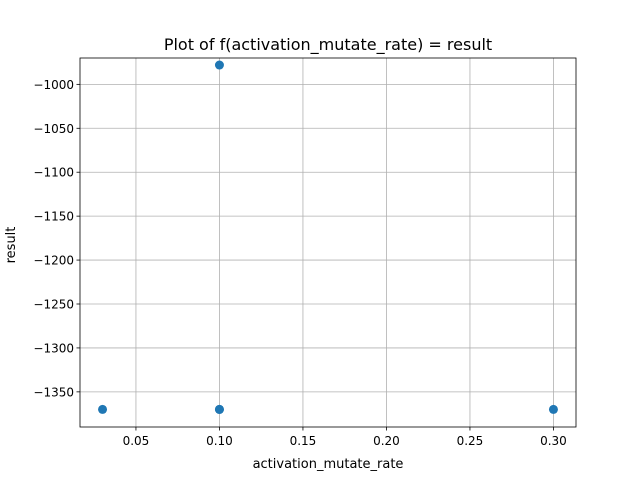 This screenshot has height=480, width=640. I want to click on x-tick-label: 0.30, so click(553, 441).